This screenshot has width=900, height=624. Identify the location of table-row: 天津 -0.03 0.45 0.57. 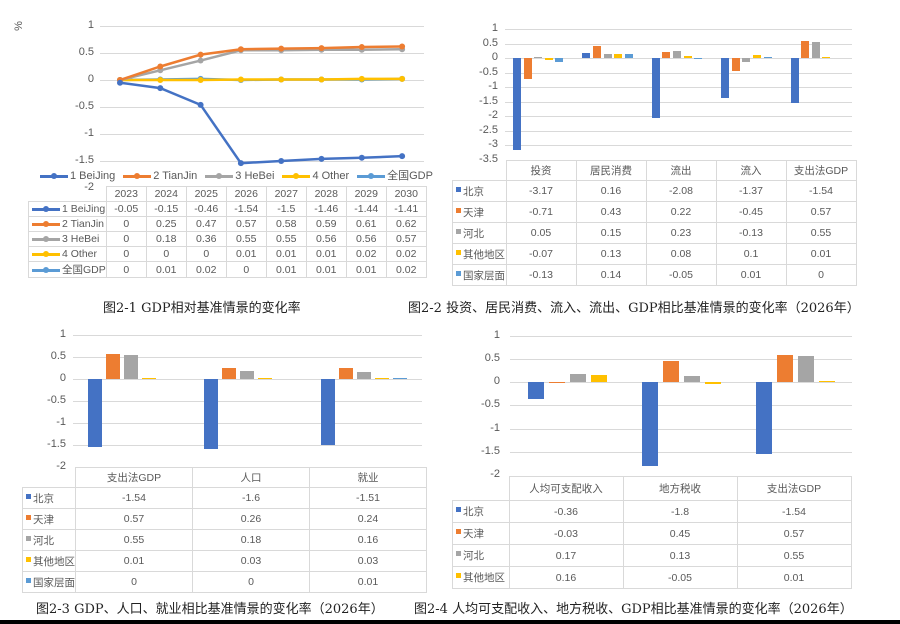
(652, 533).